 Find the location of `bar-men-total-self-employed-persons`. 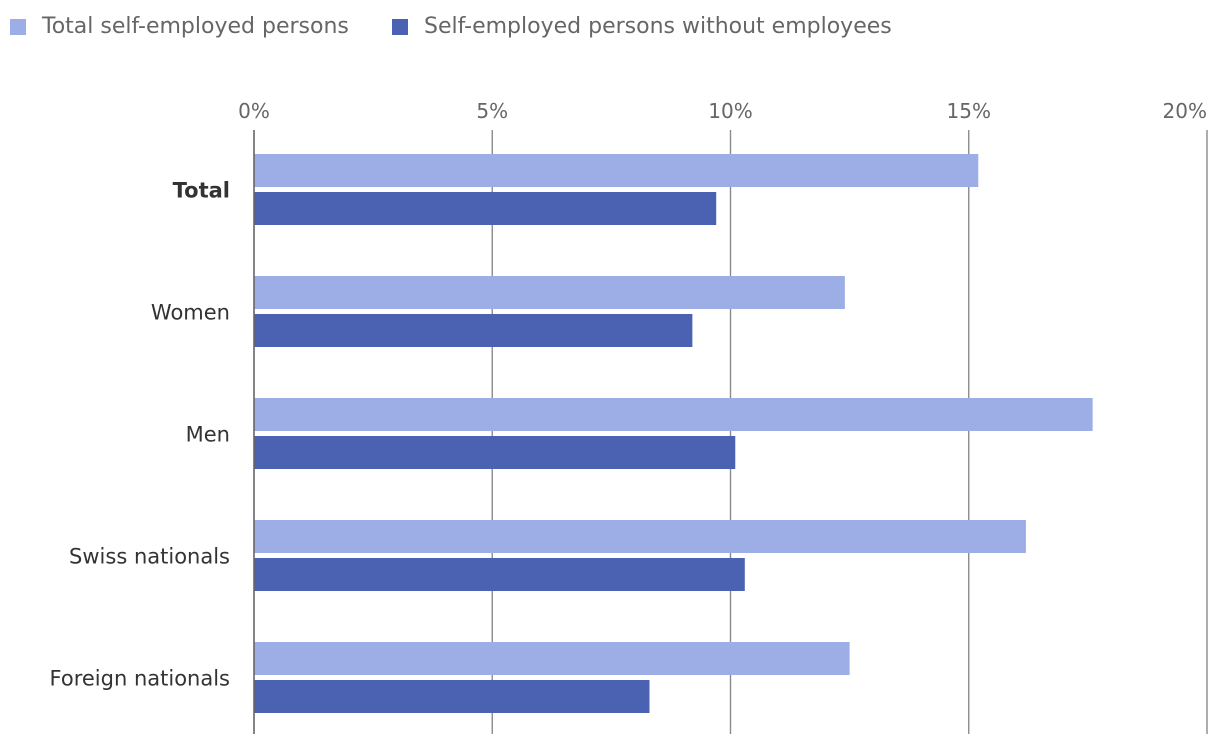

bar-men-total-self-employed-persons is located at coordinates (673, 414).